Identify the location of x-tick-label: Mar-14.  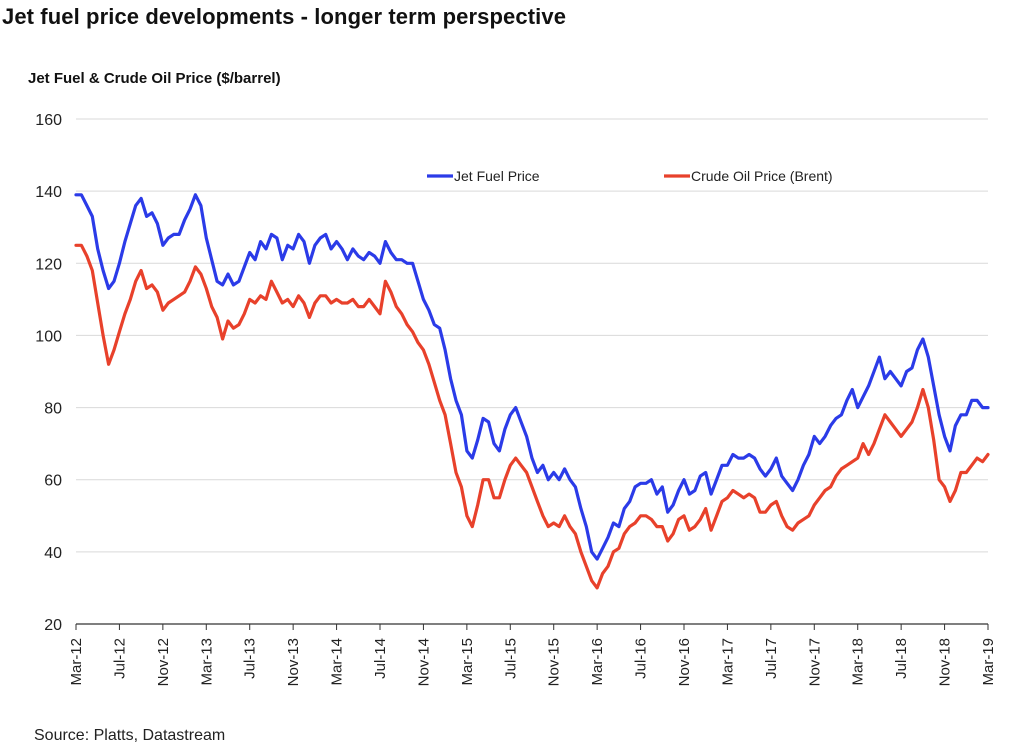
(337, 662).